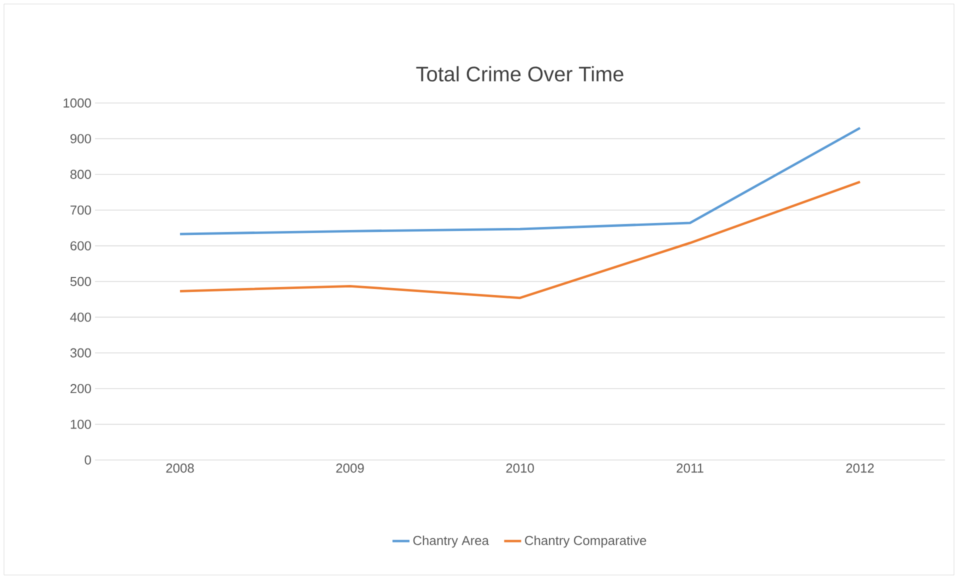  Describe the element at coordinates (860, 468) in the screenshot. I see `x-tick-label: 2012` at that location.